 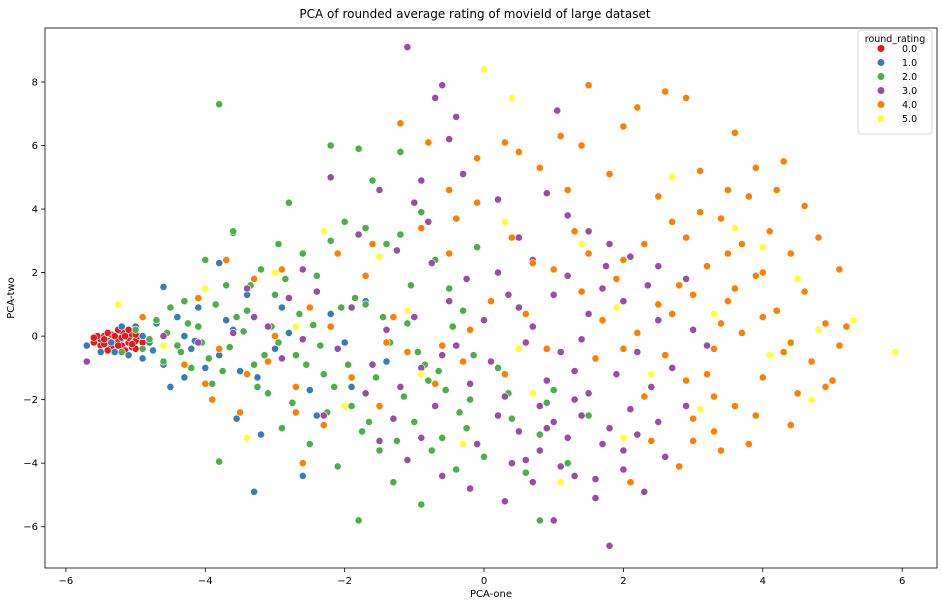 What do you see at coordinates (421, 180) in the screenshot?
I see `point-3.0-8` at bounding box center [421, 180].